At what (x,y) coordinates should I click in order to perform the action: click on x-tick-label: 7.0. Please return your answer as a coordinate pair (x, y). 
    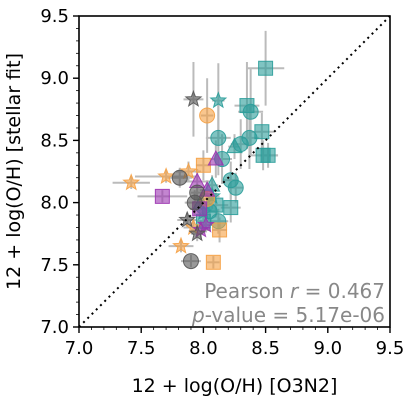
    Looking at the image, I should click on (79, 348).